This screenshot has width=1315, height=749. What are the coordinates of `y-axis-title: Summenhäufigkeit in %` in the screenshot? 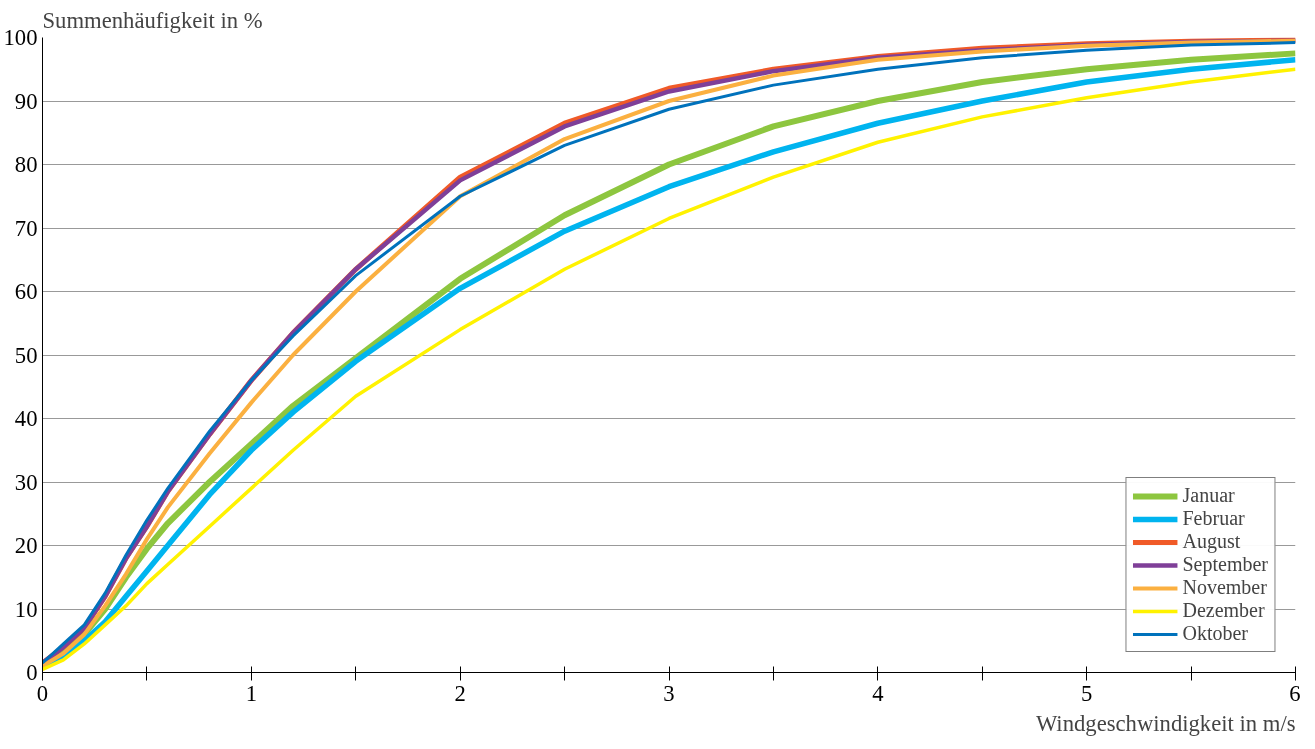 It's located at (152, 20).